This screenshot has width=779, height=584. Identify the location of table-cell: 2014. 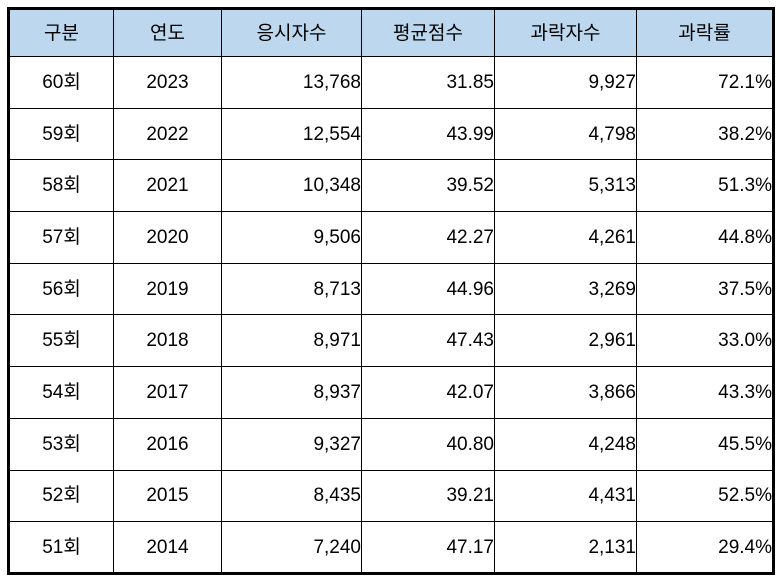
(167, 547).